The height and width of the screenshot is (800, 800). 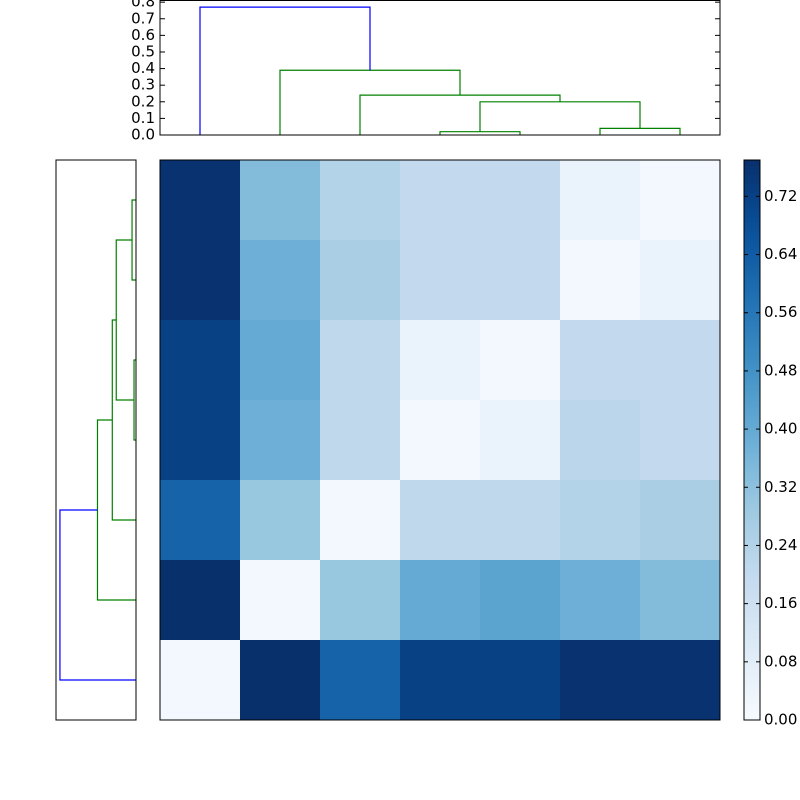 I want to click on y-tick-label: 0.8, so click(x=143, y=5).